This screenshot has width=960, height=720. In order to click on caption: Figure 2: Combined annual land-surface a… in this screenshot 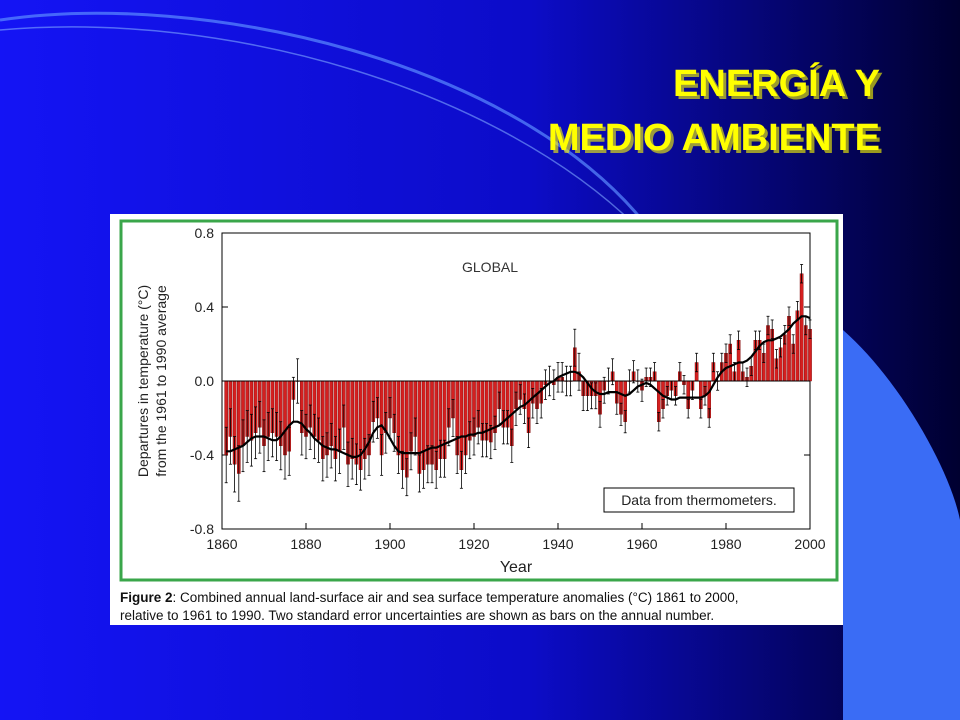, I will do `click(429, 597)`.